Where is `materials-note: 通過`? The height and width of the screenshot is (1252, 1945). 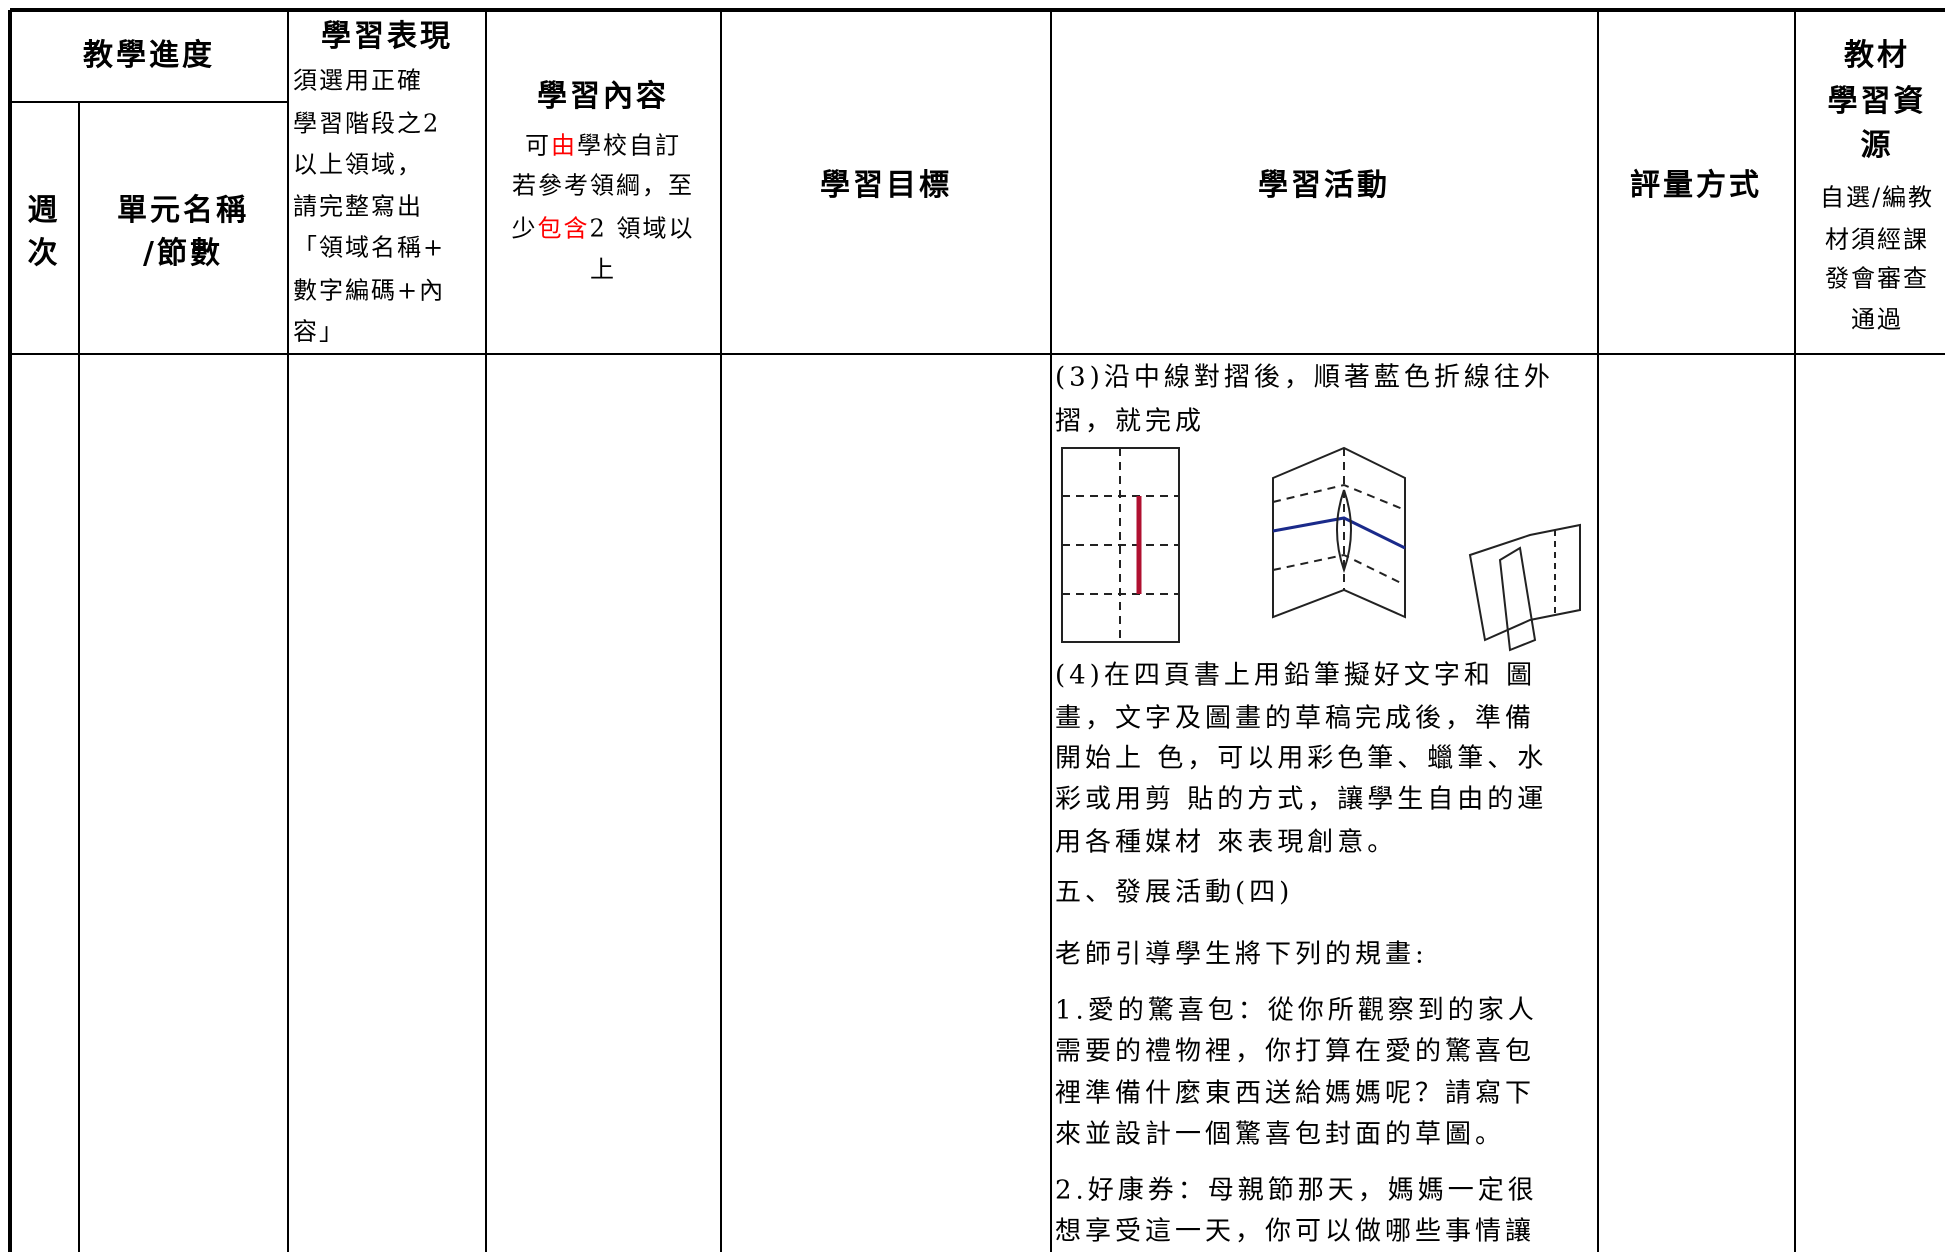 materials-note: 通過 is located at coordinates (1877, 319).